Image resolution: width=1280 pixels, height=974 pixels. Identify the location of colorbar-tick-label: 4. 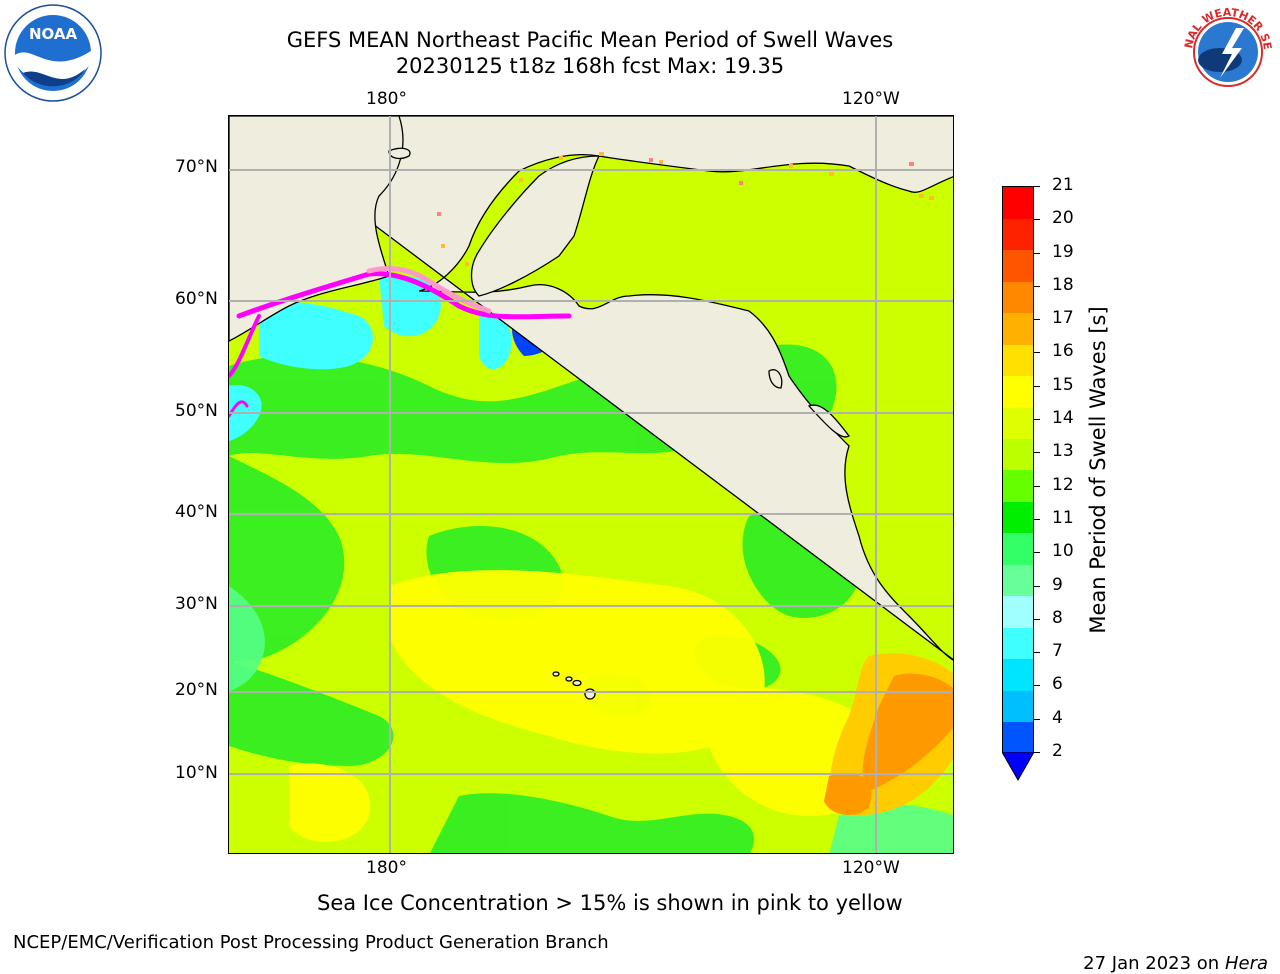
(1057, 717).